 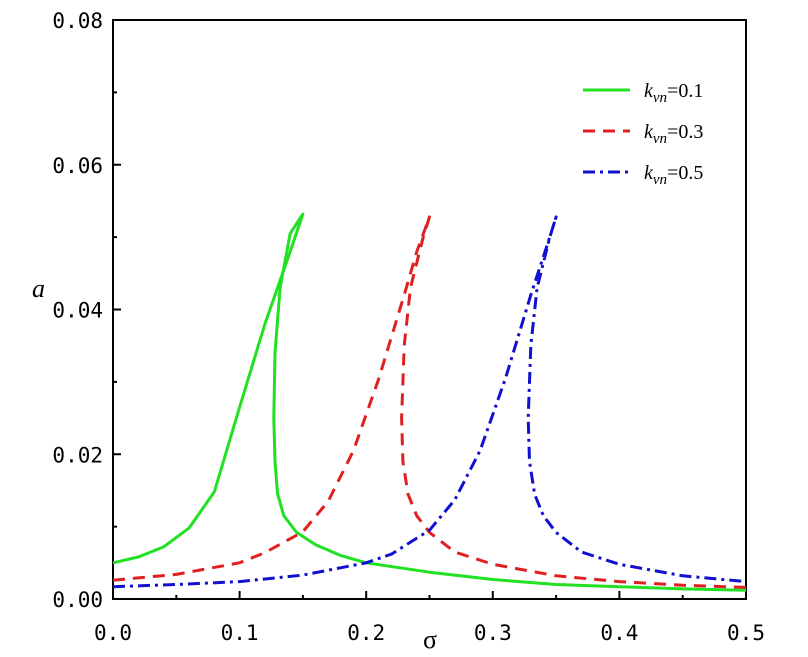 What do you see at coordinates (430, 639) in the screenshot?
I see `x-axis-label: σ` at bounding box center [430, 639].